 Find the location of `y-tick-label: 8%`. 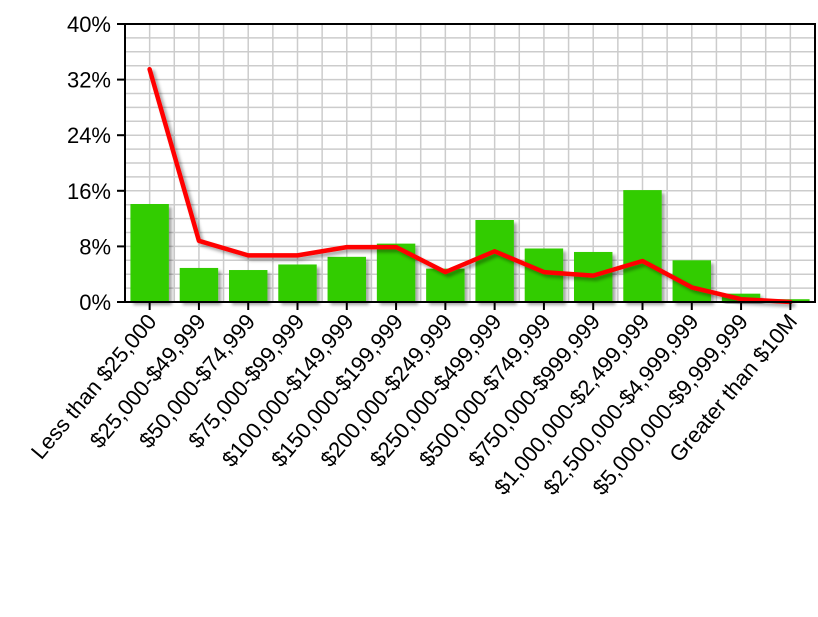

y-tick-label: 8% is located at coordinates (95, 246).